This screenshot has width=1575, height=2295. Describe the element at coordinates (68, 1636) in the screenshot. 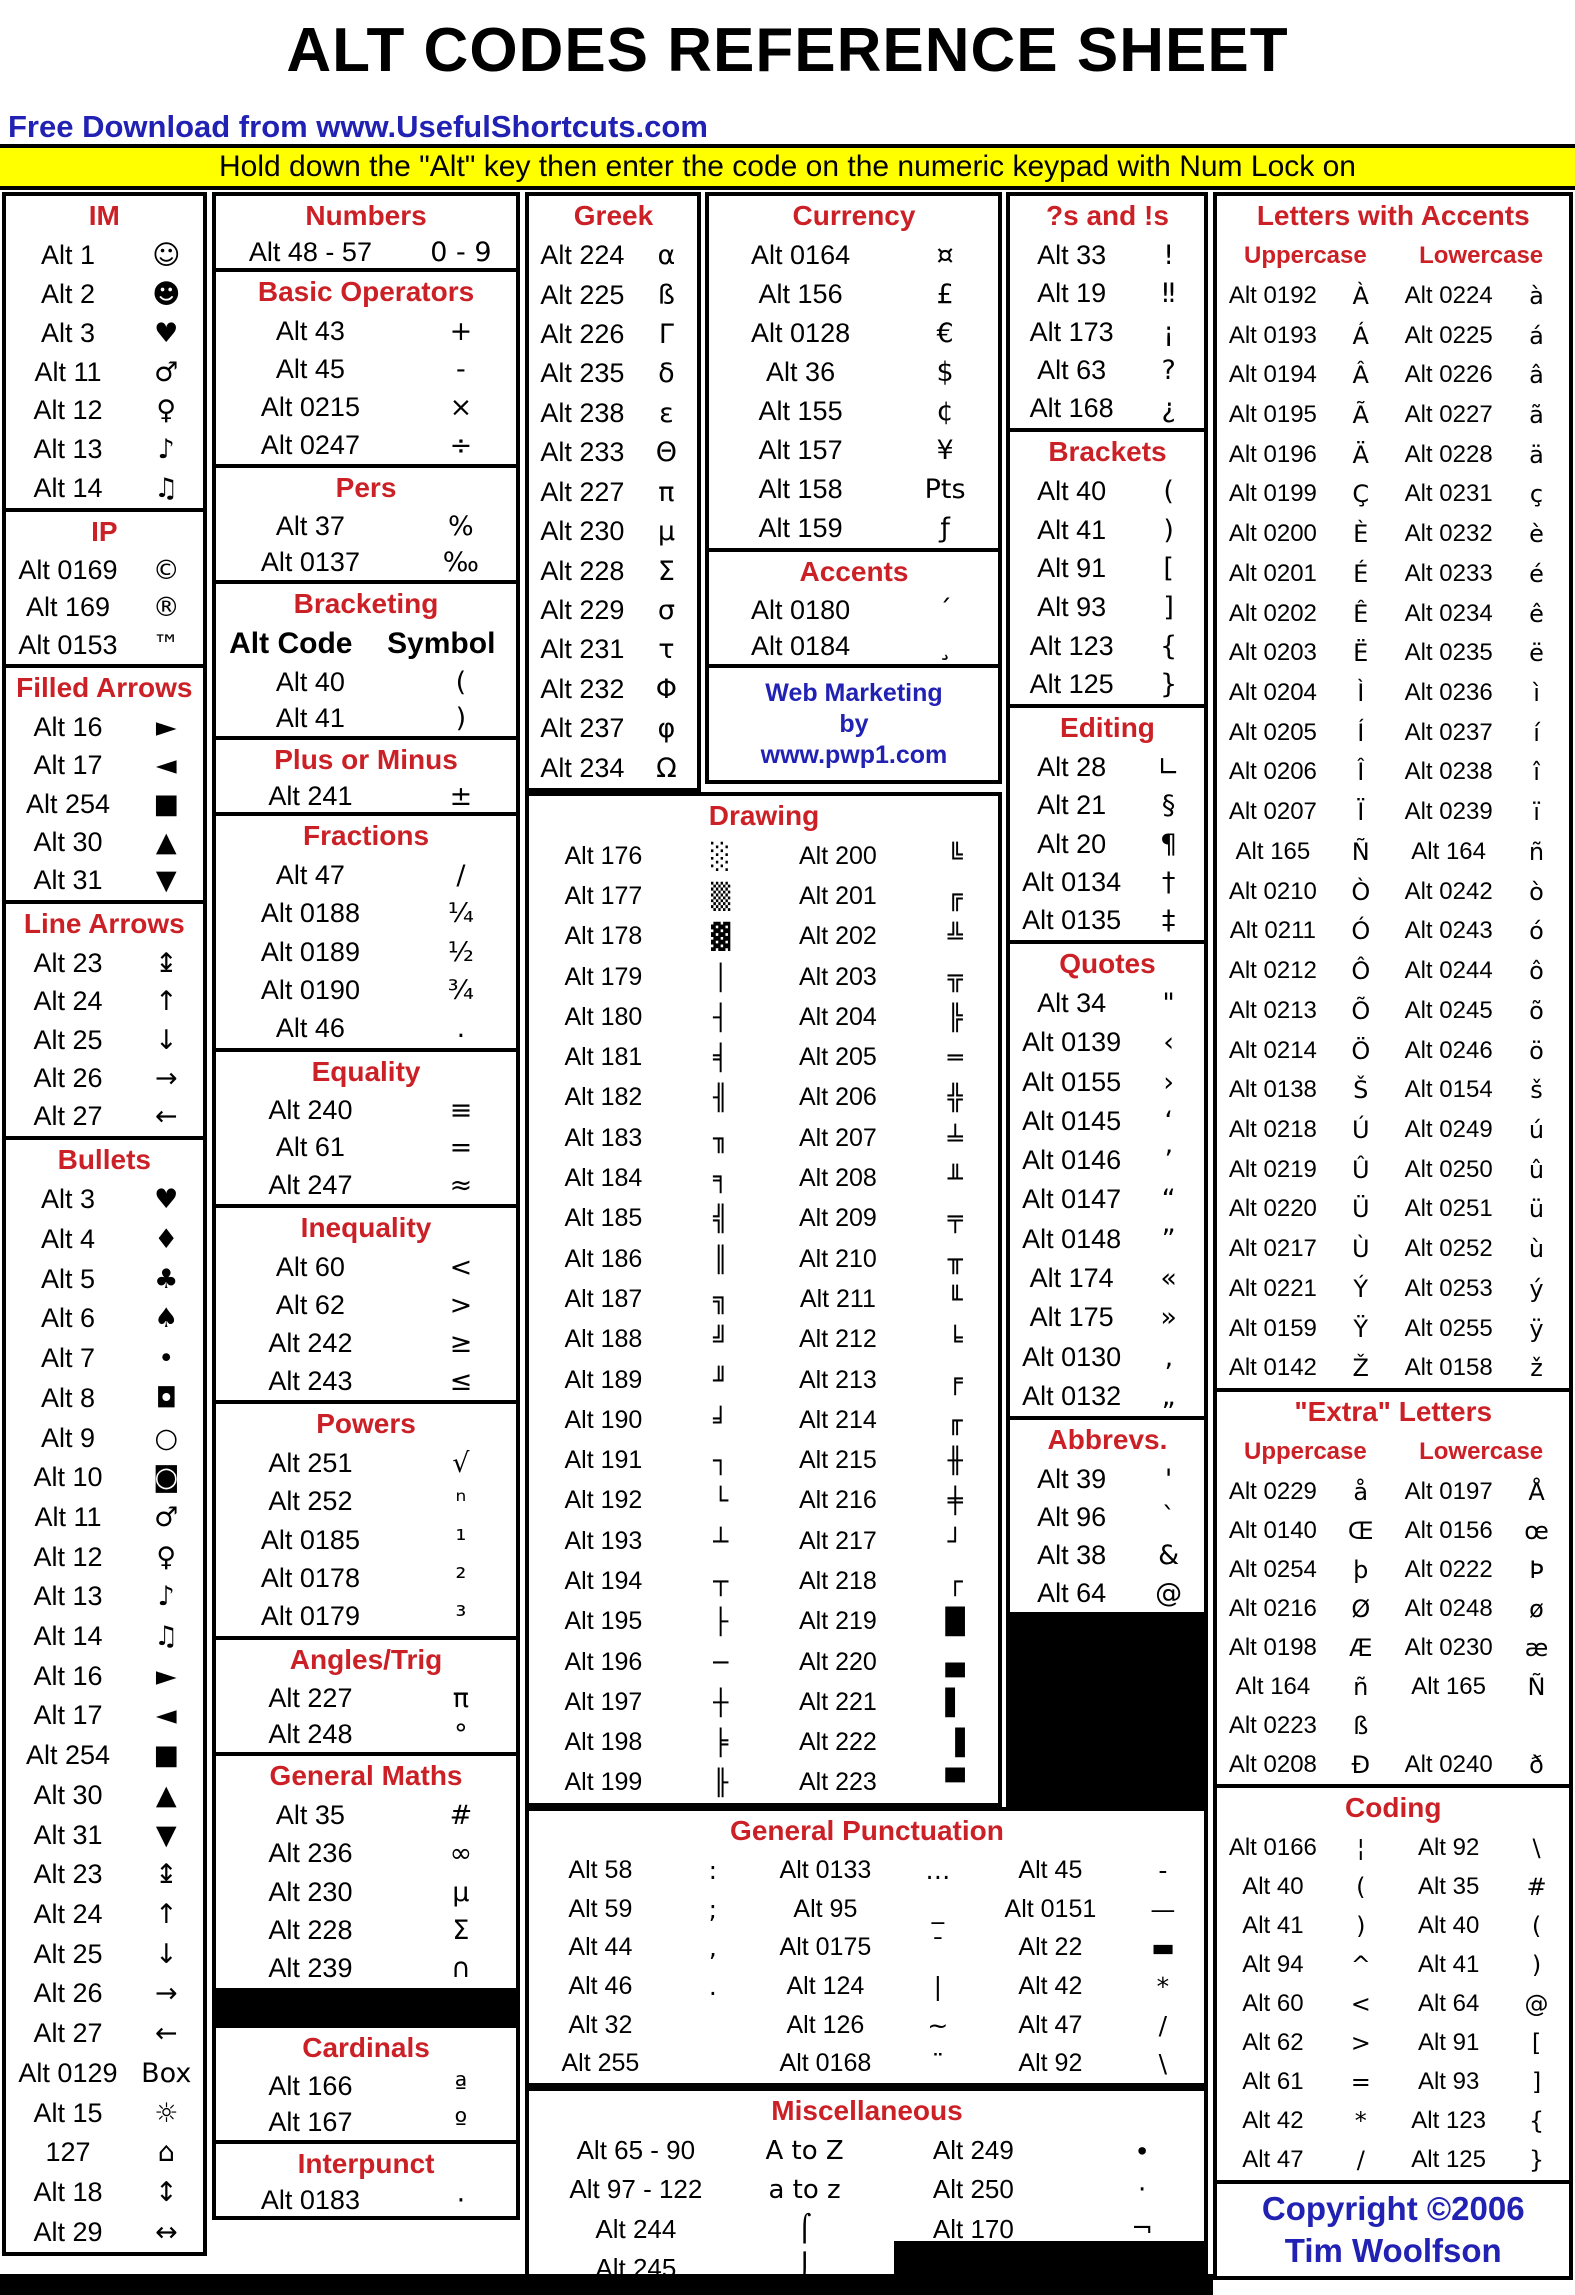

I see `alt-code: Alt 14` at that location.